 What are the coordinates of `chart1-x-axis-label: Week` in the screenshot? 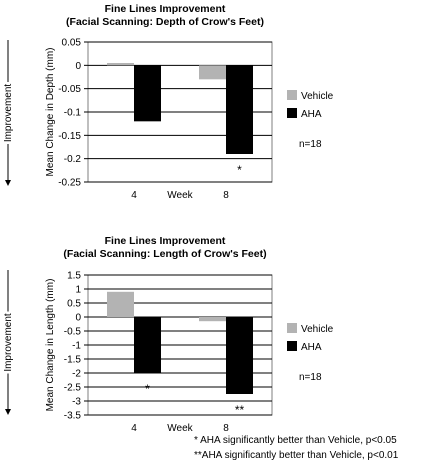 It's located at (180, 195).